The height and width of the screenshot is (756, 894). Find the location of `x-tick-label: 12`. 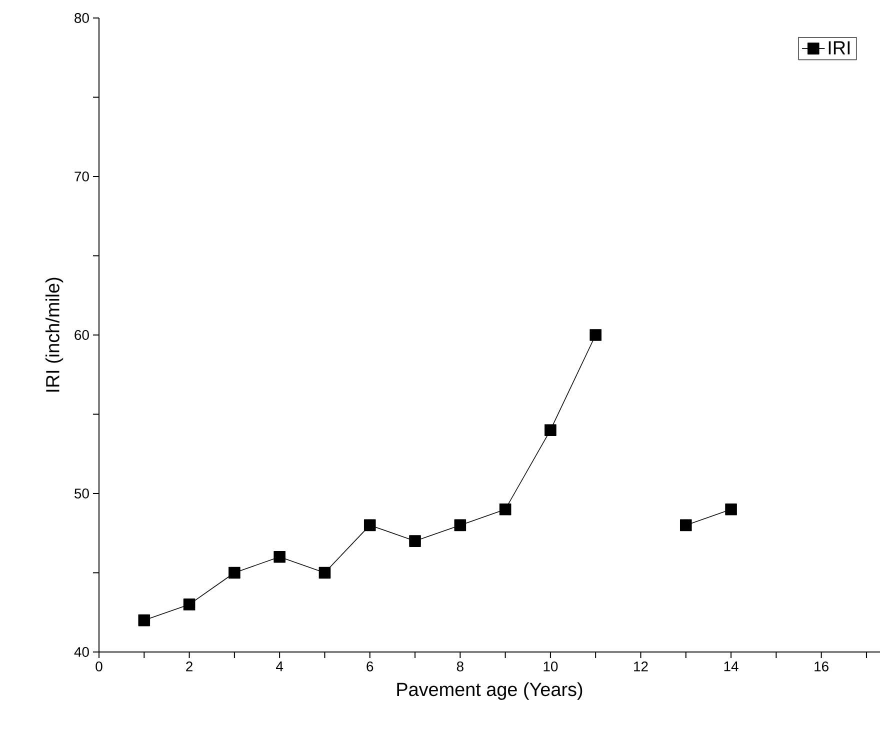

x-tick-label: 12 is located at coordinates (641, 667).